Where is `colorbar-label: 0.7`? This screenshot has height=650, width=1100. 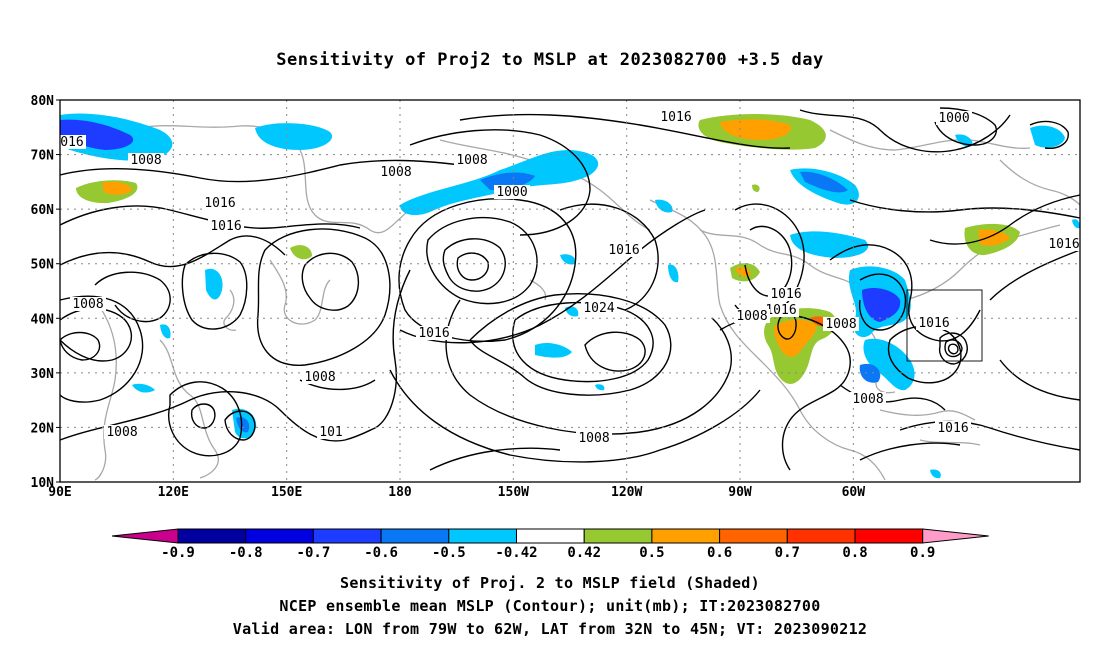
colorbar-label: 0.7 is located at coordinates (787, 553).